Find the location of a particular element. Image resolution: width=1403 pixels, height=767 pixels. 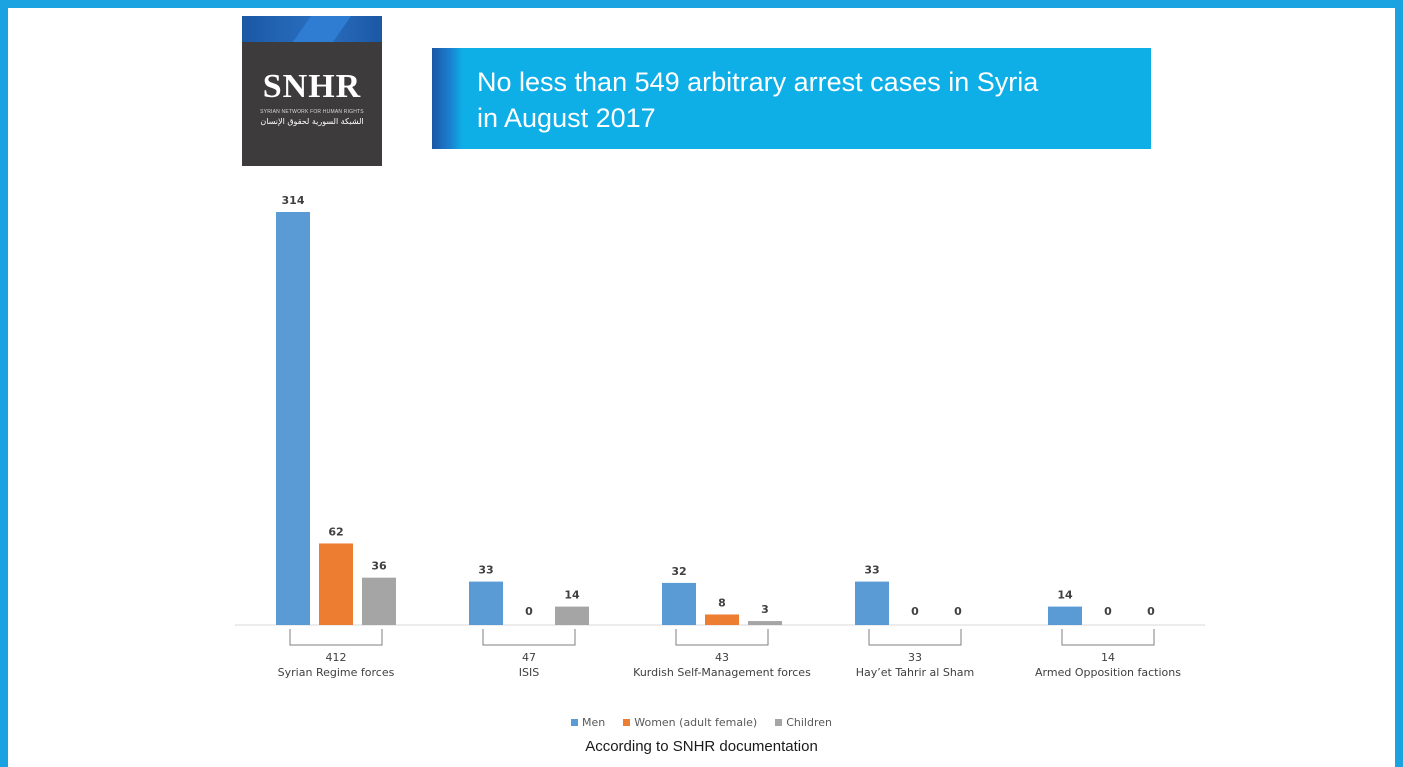

category-total: 412 is located at coordinates (336, 657).